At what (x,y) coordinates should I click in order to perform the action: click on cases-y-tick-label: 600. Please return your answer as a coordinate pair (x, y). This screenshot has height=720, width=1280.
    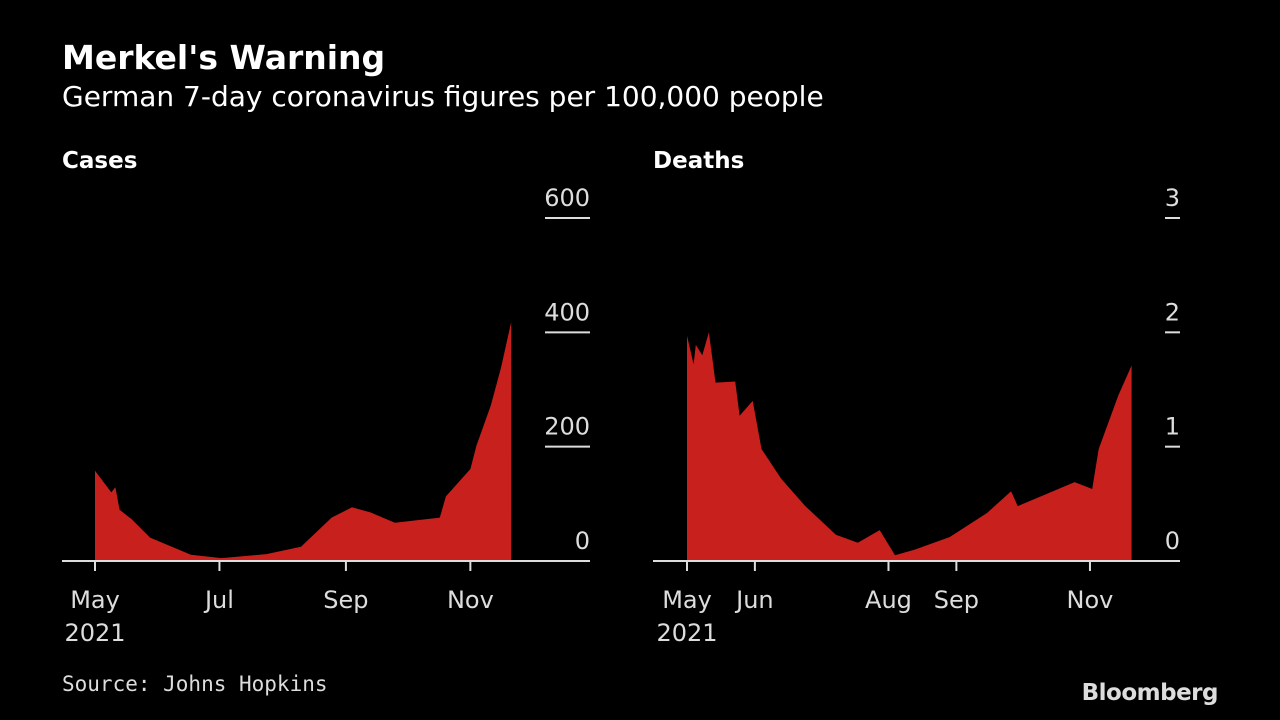
    Looking at the image, I should click on (567, 198).